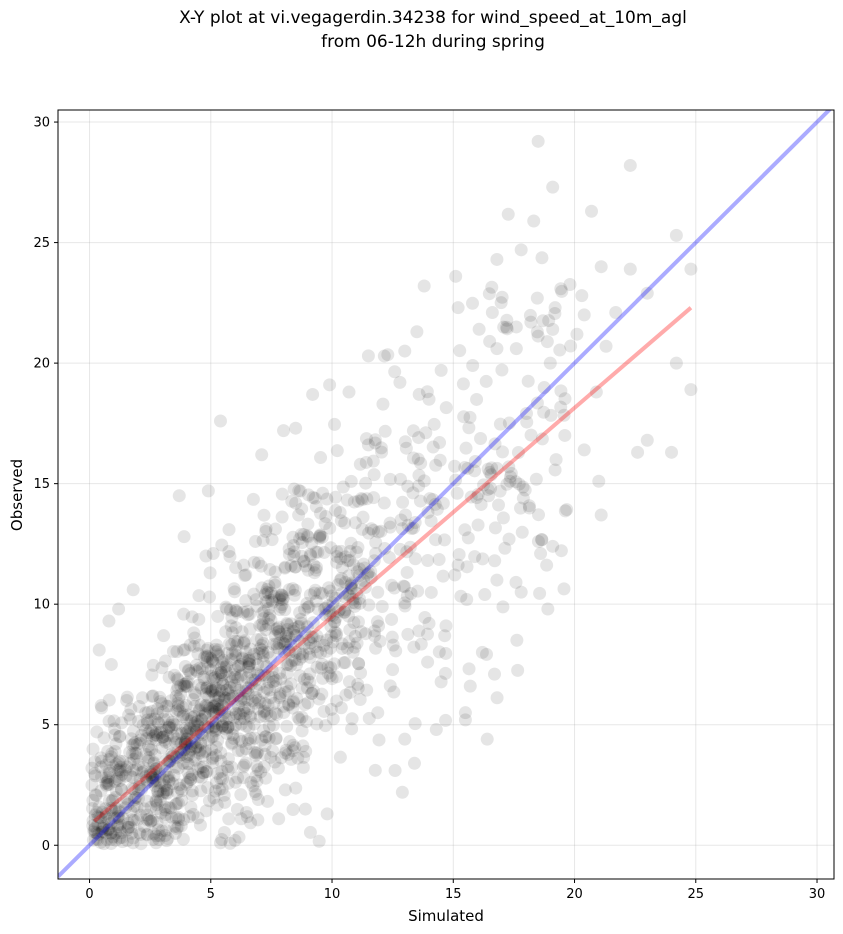 The height and width of the screenshot is (934, 843). Describe the element at coordinates (46, 846) in the screenshot. I see `y-tick-label: 0` at that location.